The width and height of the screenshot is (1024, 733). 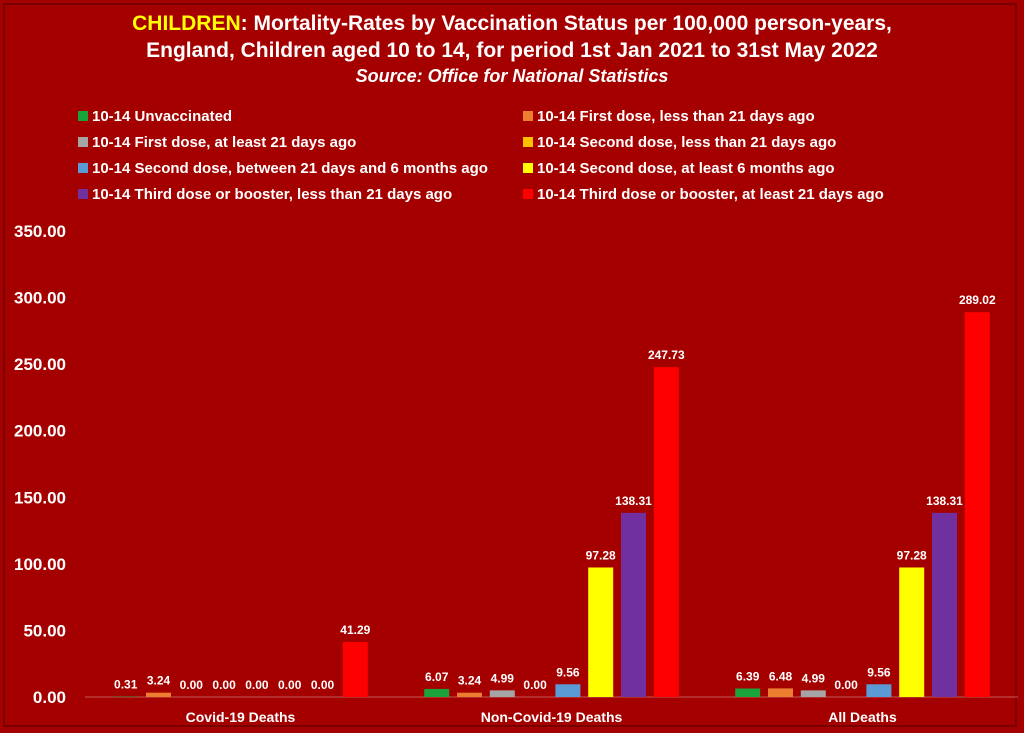 What do you see at coordinates (44, 630) in the screenshot?
I see `y-tick-label: 50.00` at bounding box center [44, 630].